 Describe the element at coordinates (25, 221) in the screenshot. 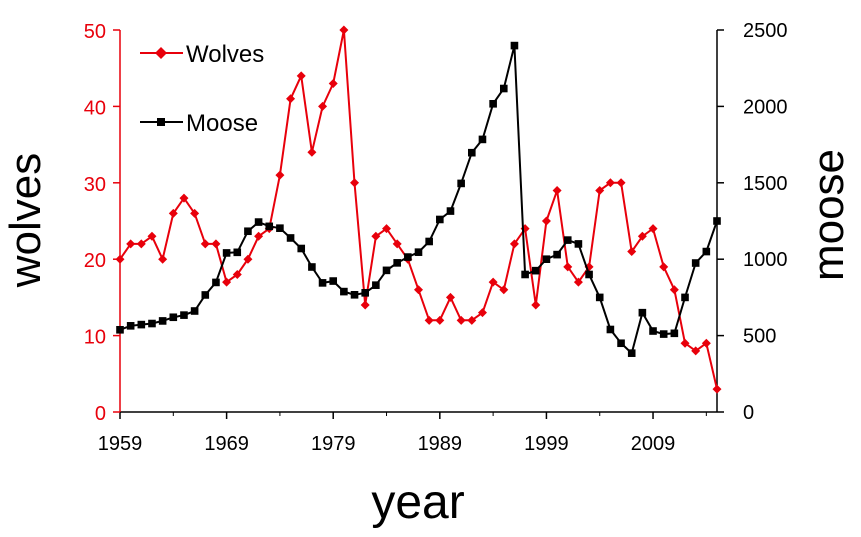

I see `y-axis-left-title: wolves` at that location.